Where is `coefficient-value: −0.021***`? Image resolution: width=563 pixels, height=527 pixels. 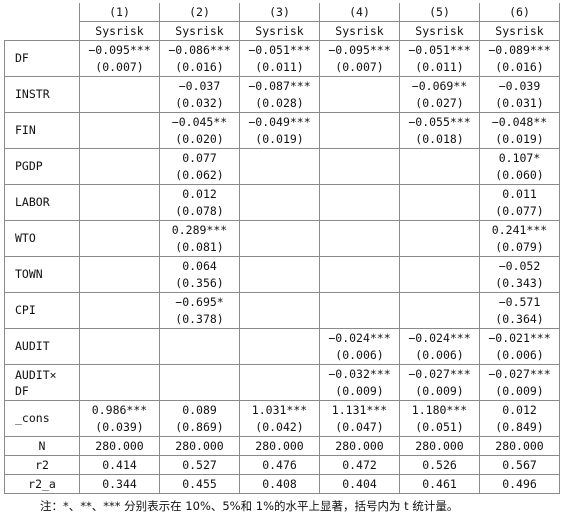 coefficient-value: −0.021*** is located at coordinates (519, 337).